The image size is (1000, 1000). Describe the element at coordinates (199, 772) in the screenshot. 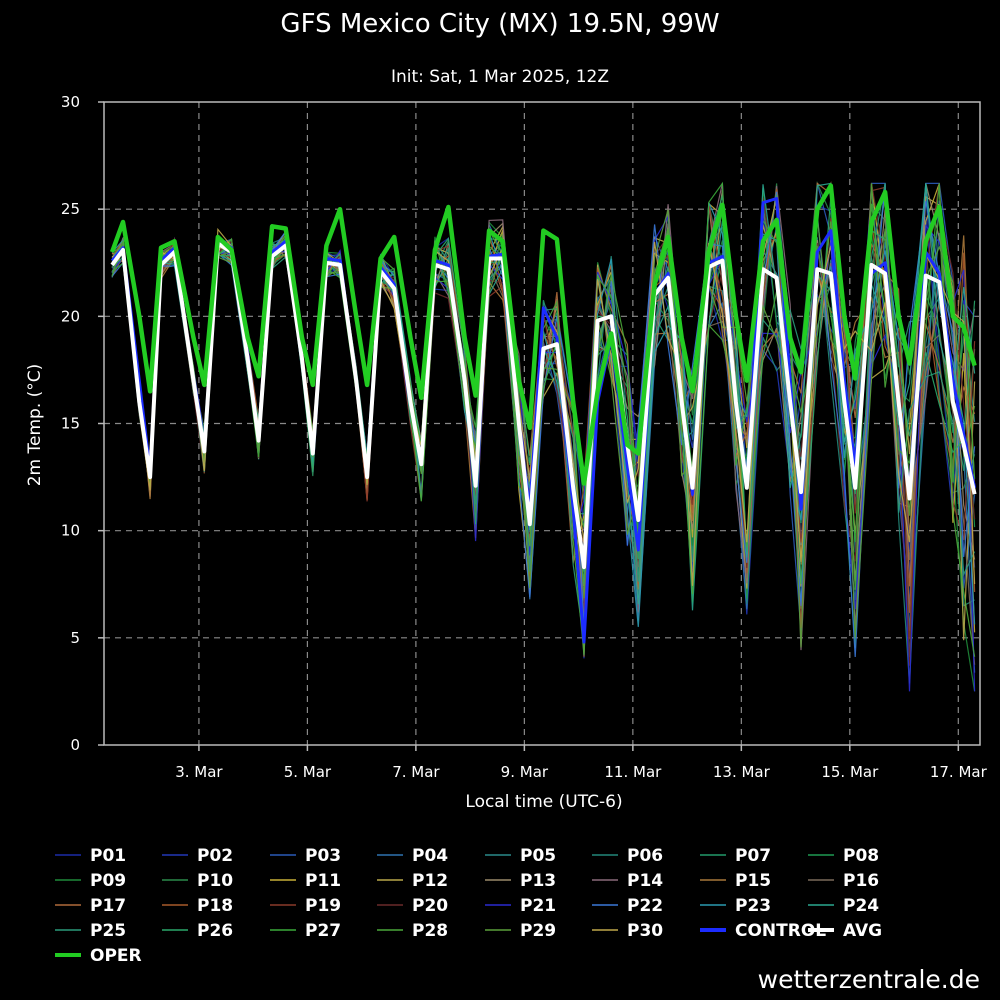

I see `x-tick-label: 3. Mar` at that location.